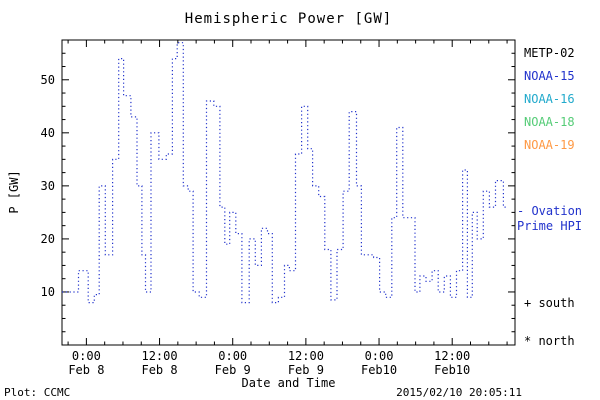  I want to click on ovation-prime-label: - Ovation Prime HPI, so click(550, 218).